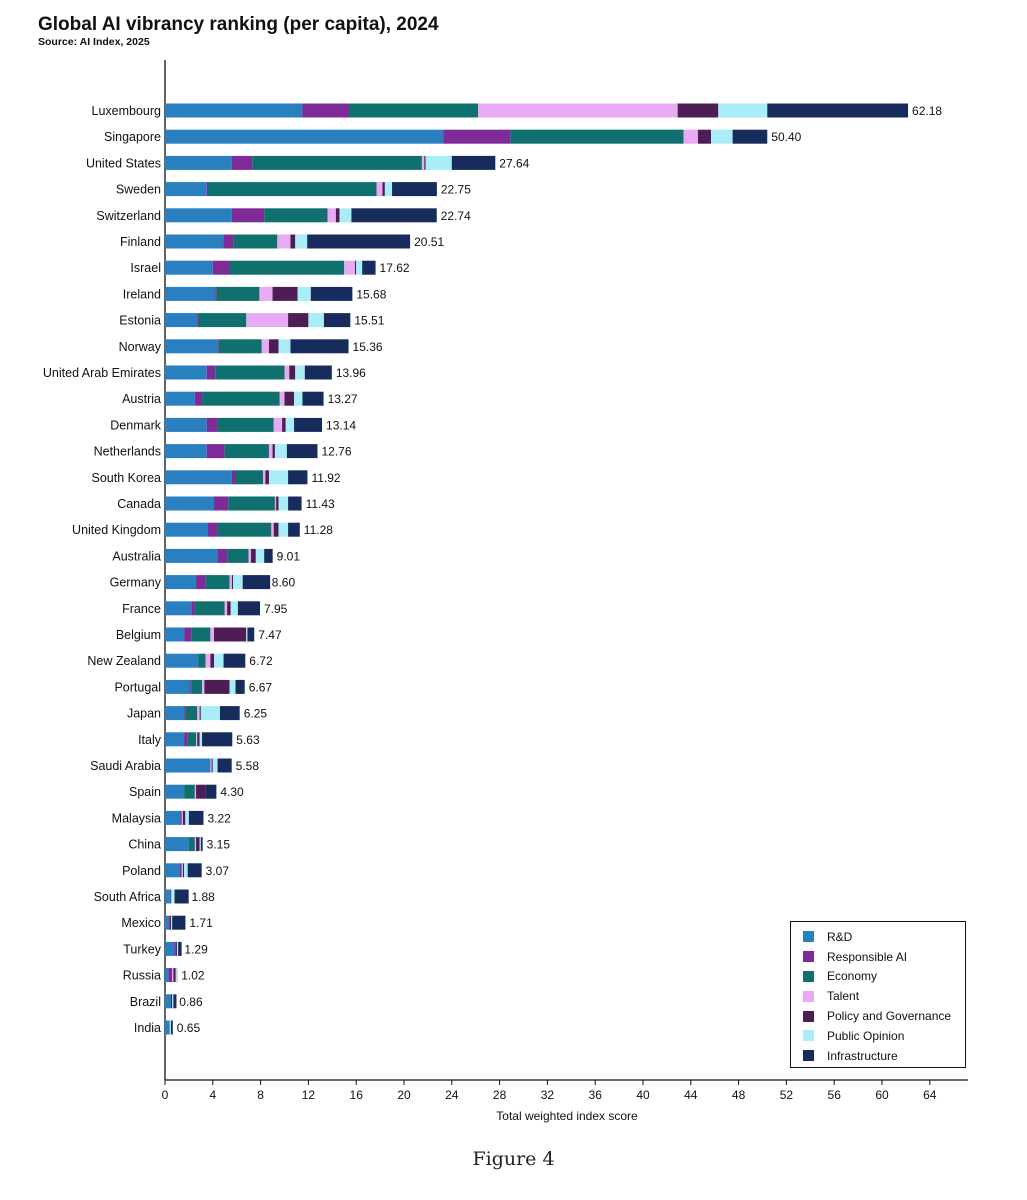  I want to click on total-data-label: 15.36, so click(368, 347).